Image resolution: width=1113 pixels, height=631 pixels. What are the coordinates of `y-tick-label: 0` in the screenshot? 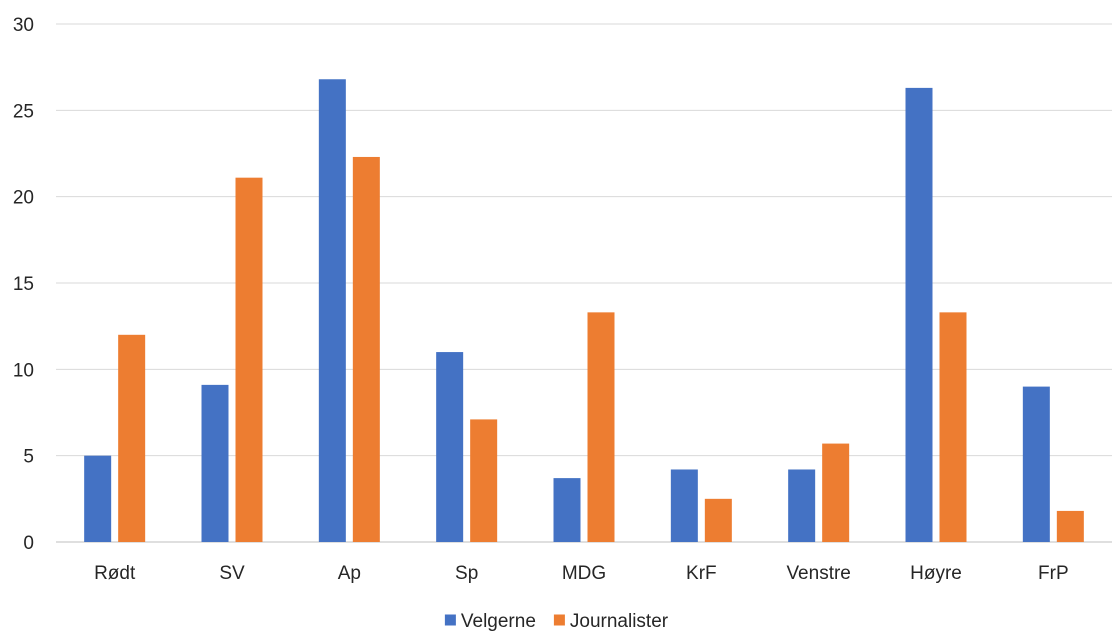 It's located at (28, 543).